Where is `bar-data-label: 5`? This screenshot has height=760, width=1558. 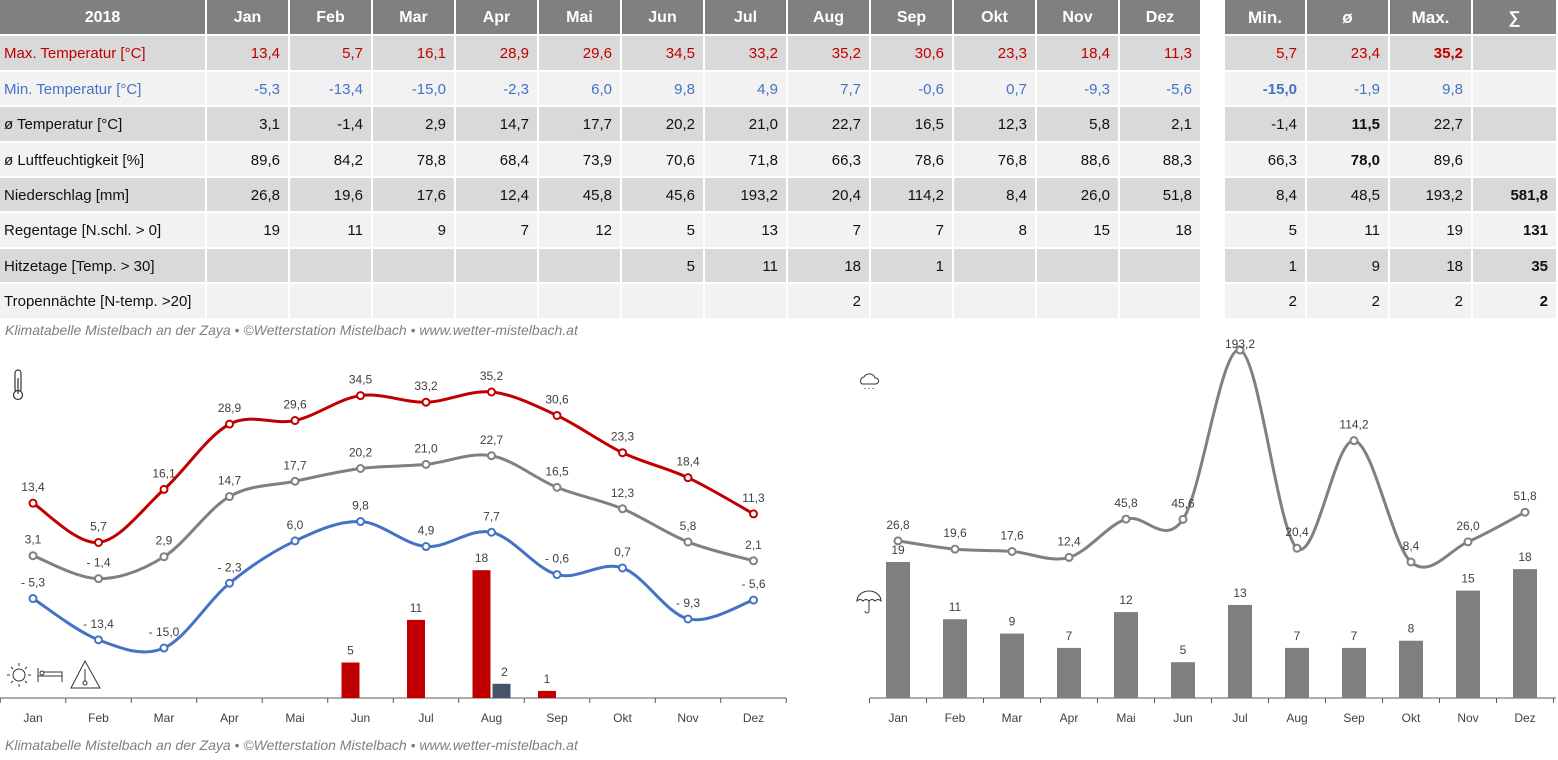
bar-data-label: 5 is located at coordinates (350, 651).